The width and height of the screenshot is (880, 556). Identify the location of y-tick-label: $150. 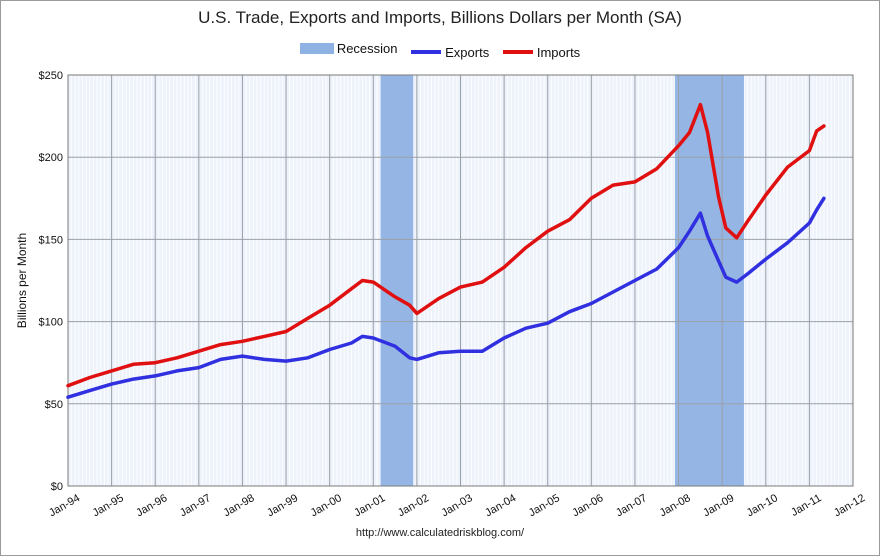
(51, 240).